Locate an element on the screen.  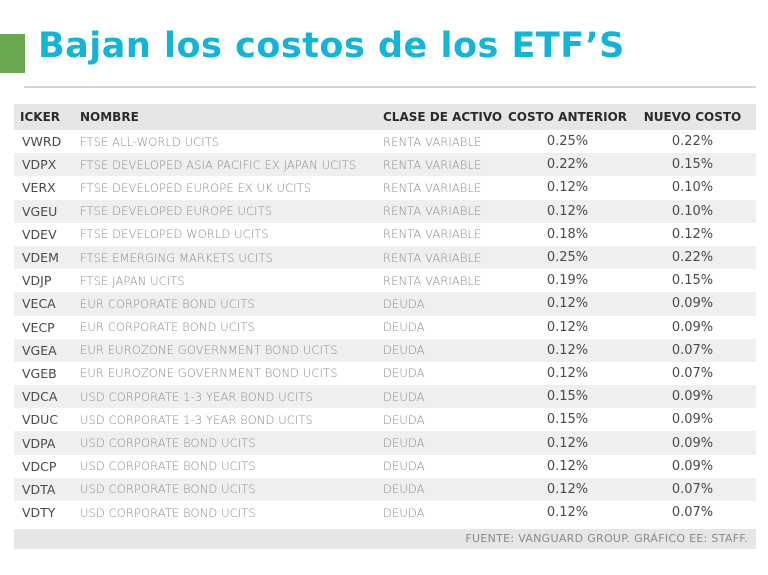
cell-name: FTSE JAPAN UCITS is located at coordinates (132, 280).